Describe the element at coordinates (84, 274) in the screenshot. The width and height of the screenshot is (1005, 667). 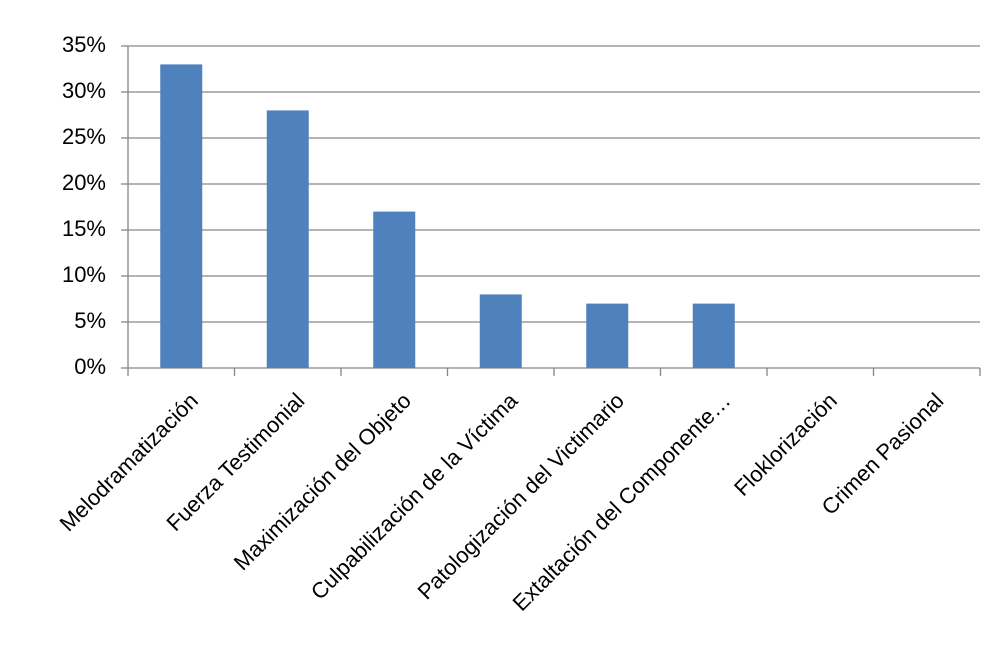
I see `y-tick-label: 10%` at that location.